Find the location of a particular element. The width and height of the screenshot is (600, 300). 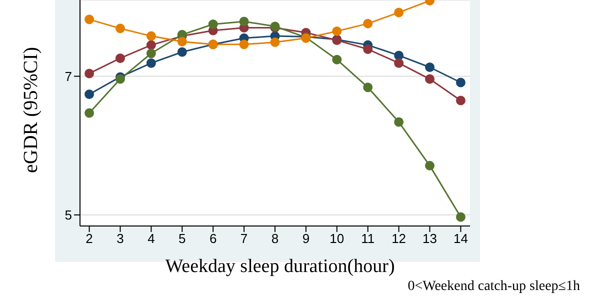

x-tick-label: 7 is located at coordinates (244, 238).